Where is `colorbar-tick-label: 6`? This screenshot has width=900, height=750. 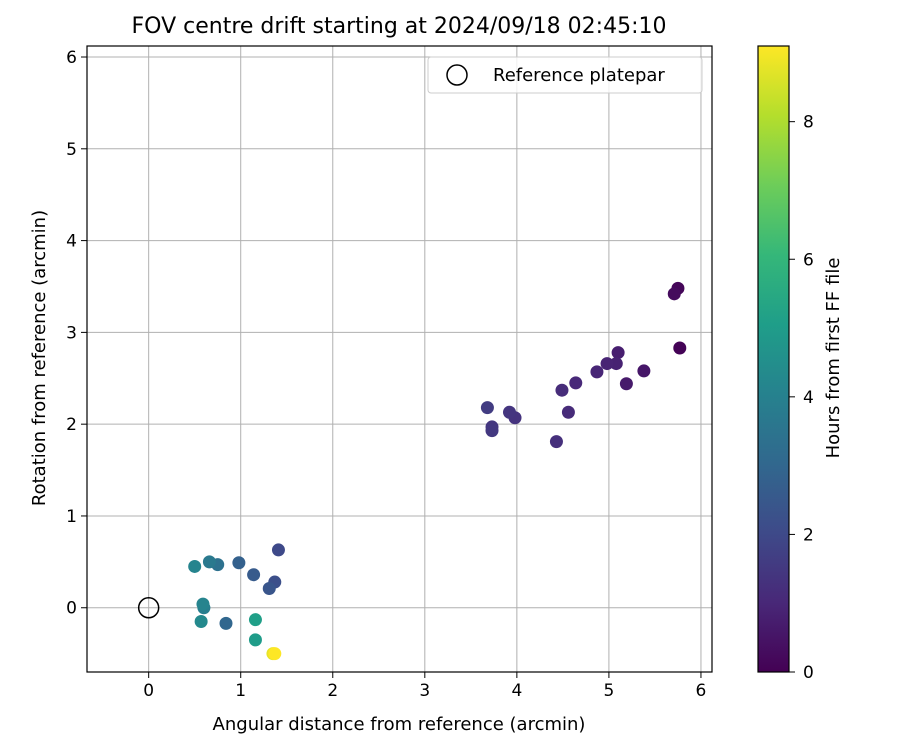 colorbar-tick-label: 6 is located at coordinates (808, 260).